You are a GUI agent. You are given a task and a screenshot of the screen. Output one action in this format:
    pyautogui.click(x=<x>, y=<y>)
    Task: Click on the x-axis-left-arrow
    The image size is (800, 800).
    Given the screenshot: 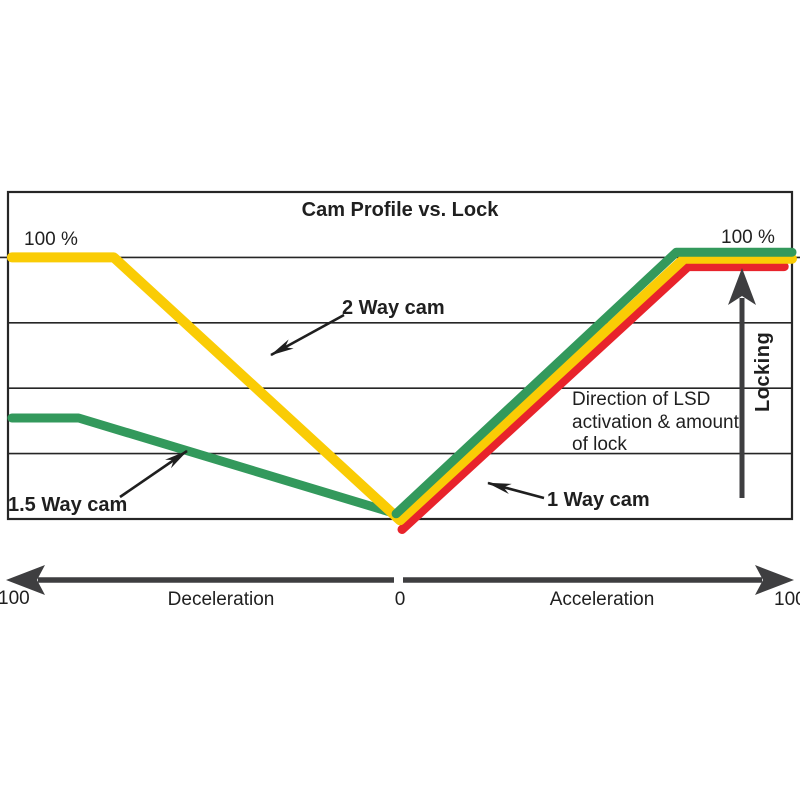 What is the action you would take?
    pyautogui.click(x=200, y=580)
    